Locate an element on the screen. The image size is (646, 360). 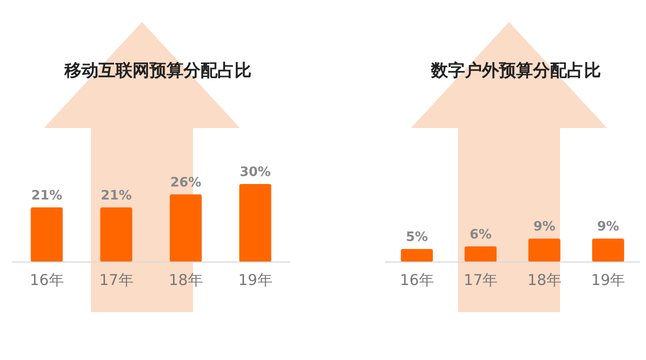
data-label: 30% is located at coordinates (255, 172).